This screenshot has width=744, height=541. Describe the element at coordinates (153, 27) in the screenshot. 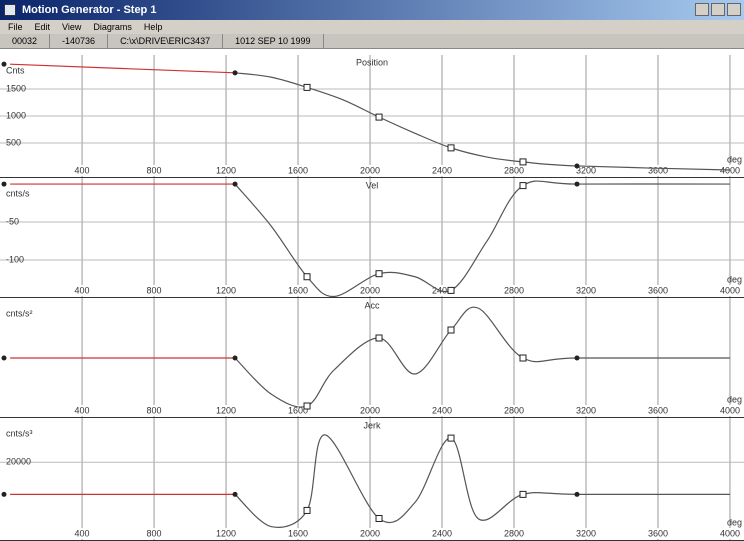

I see `menu-item: Help` at that location.